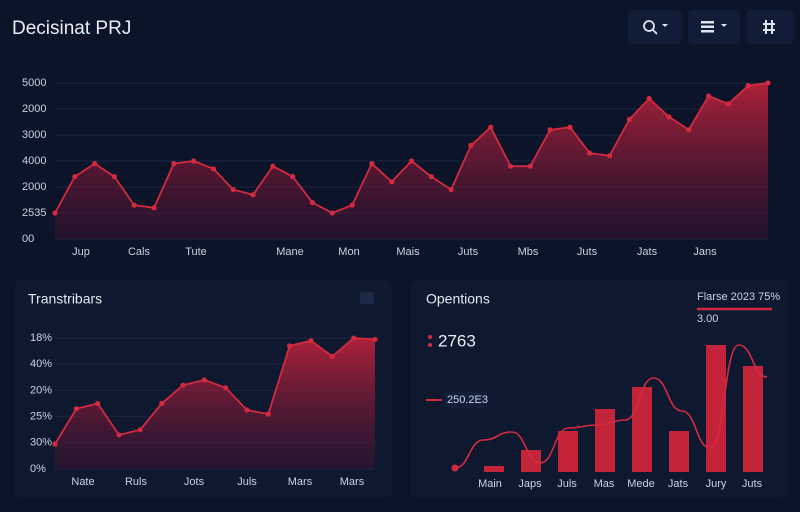  What do you see at coordinates (705, 252) in the screenshot?
I see `x-tick-label: Jans` at bounding box center [705, 252].